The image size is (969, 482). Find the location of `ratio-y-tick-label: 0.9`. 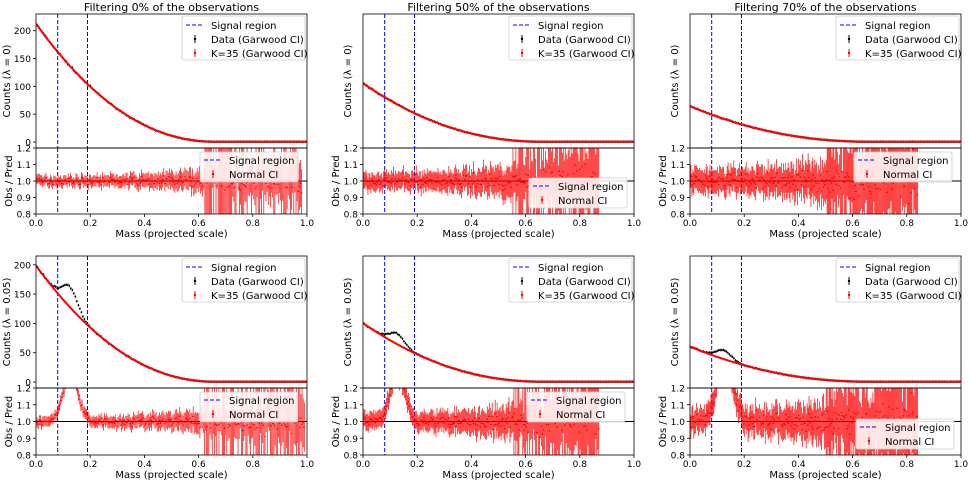

ratio-y-tick-label: 0.9 is located at coordinates (678, 199).